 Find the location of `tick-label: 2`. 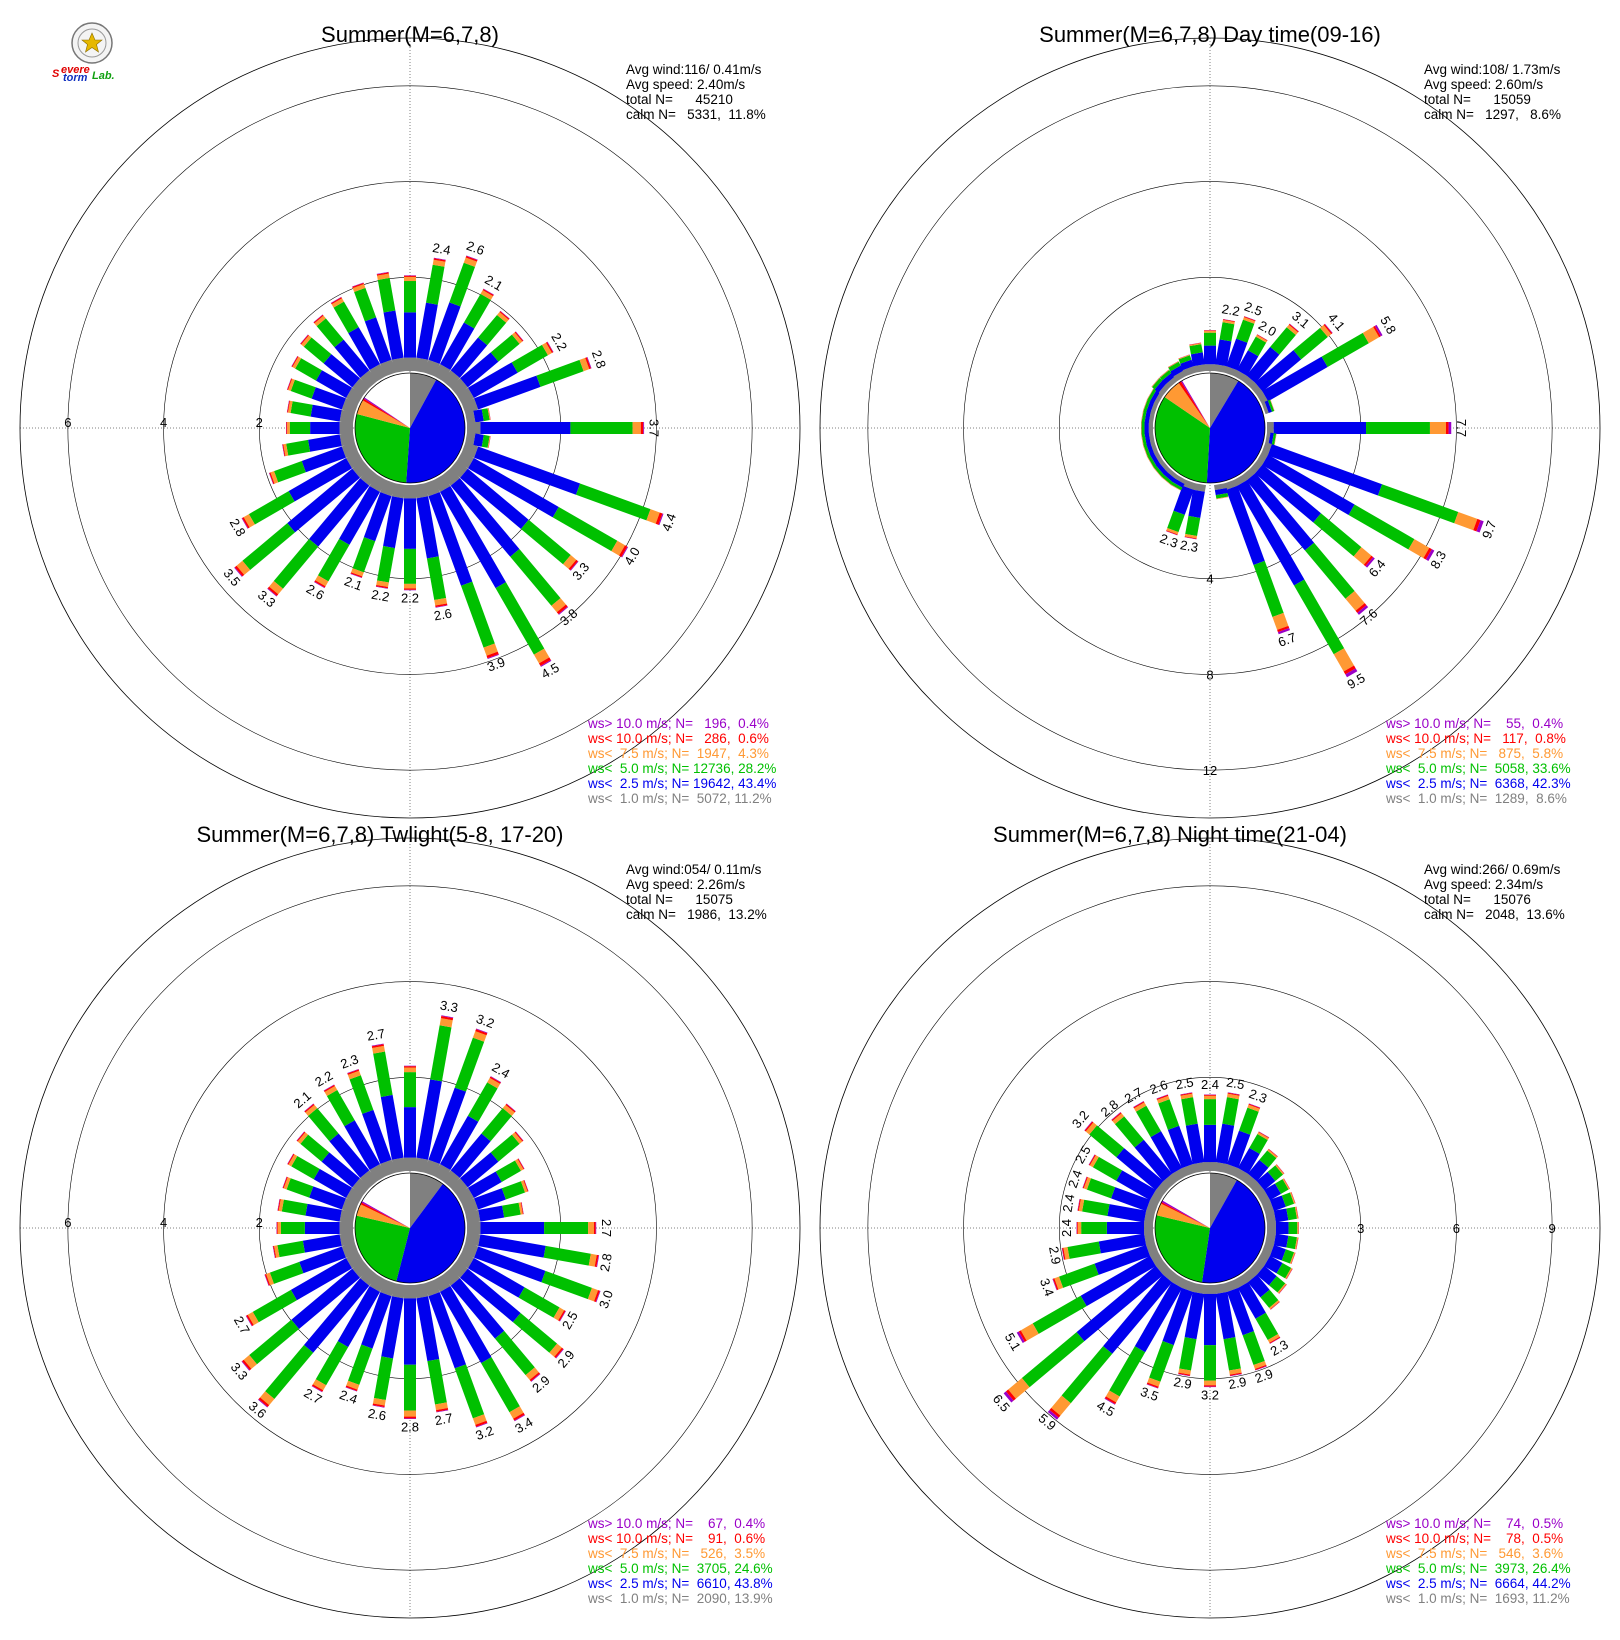

tick-label: 2 is located at coordinates (259, 422).